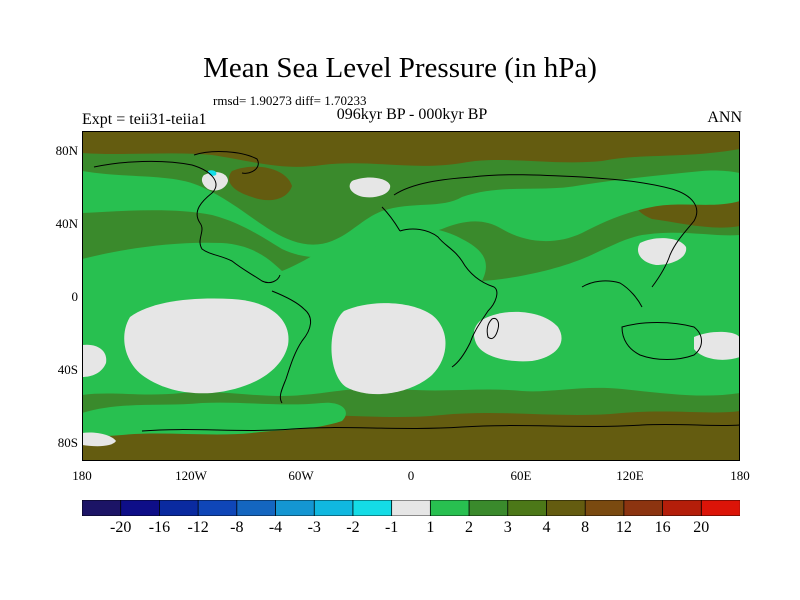 This screenshot has height=600, width=800. Describe the element at coordinates (411, 475) in the screenshot. I see `lon-tick-label: 0` at that location.